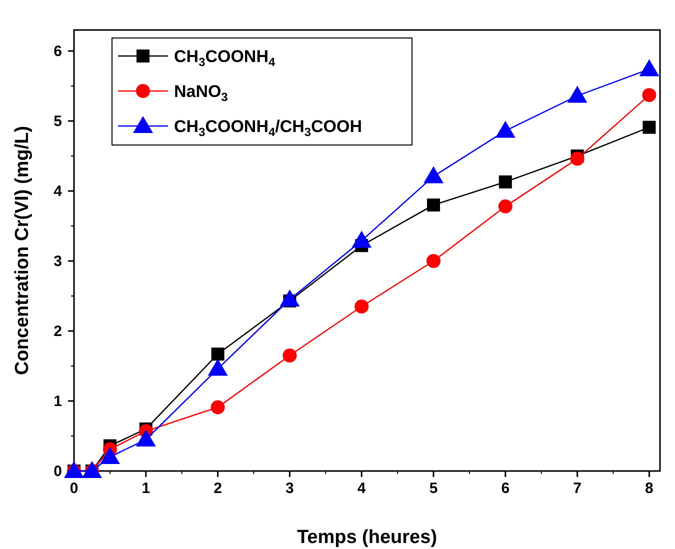  Describe the element at coordinates (505, 488) in the screenshot. I see `x-tick-label: 6` at that location.